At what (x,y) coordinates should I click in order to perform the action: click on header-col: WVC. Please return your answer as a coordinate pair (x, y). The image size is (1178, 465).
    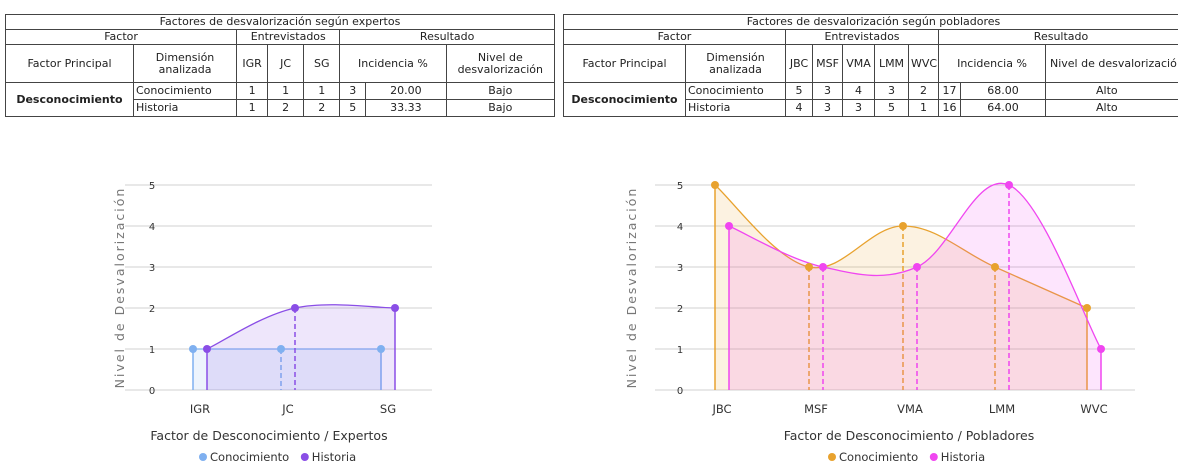
    Looking at the image, I should click on (924, 64).